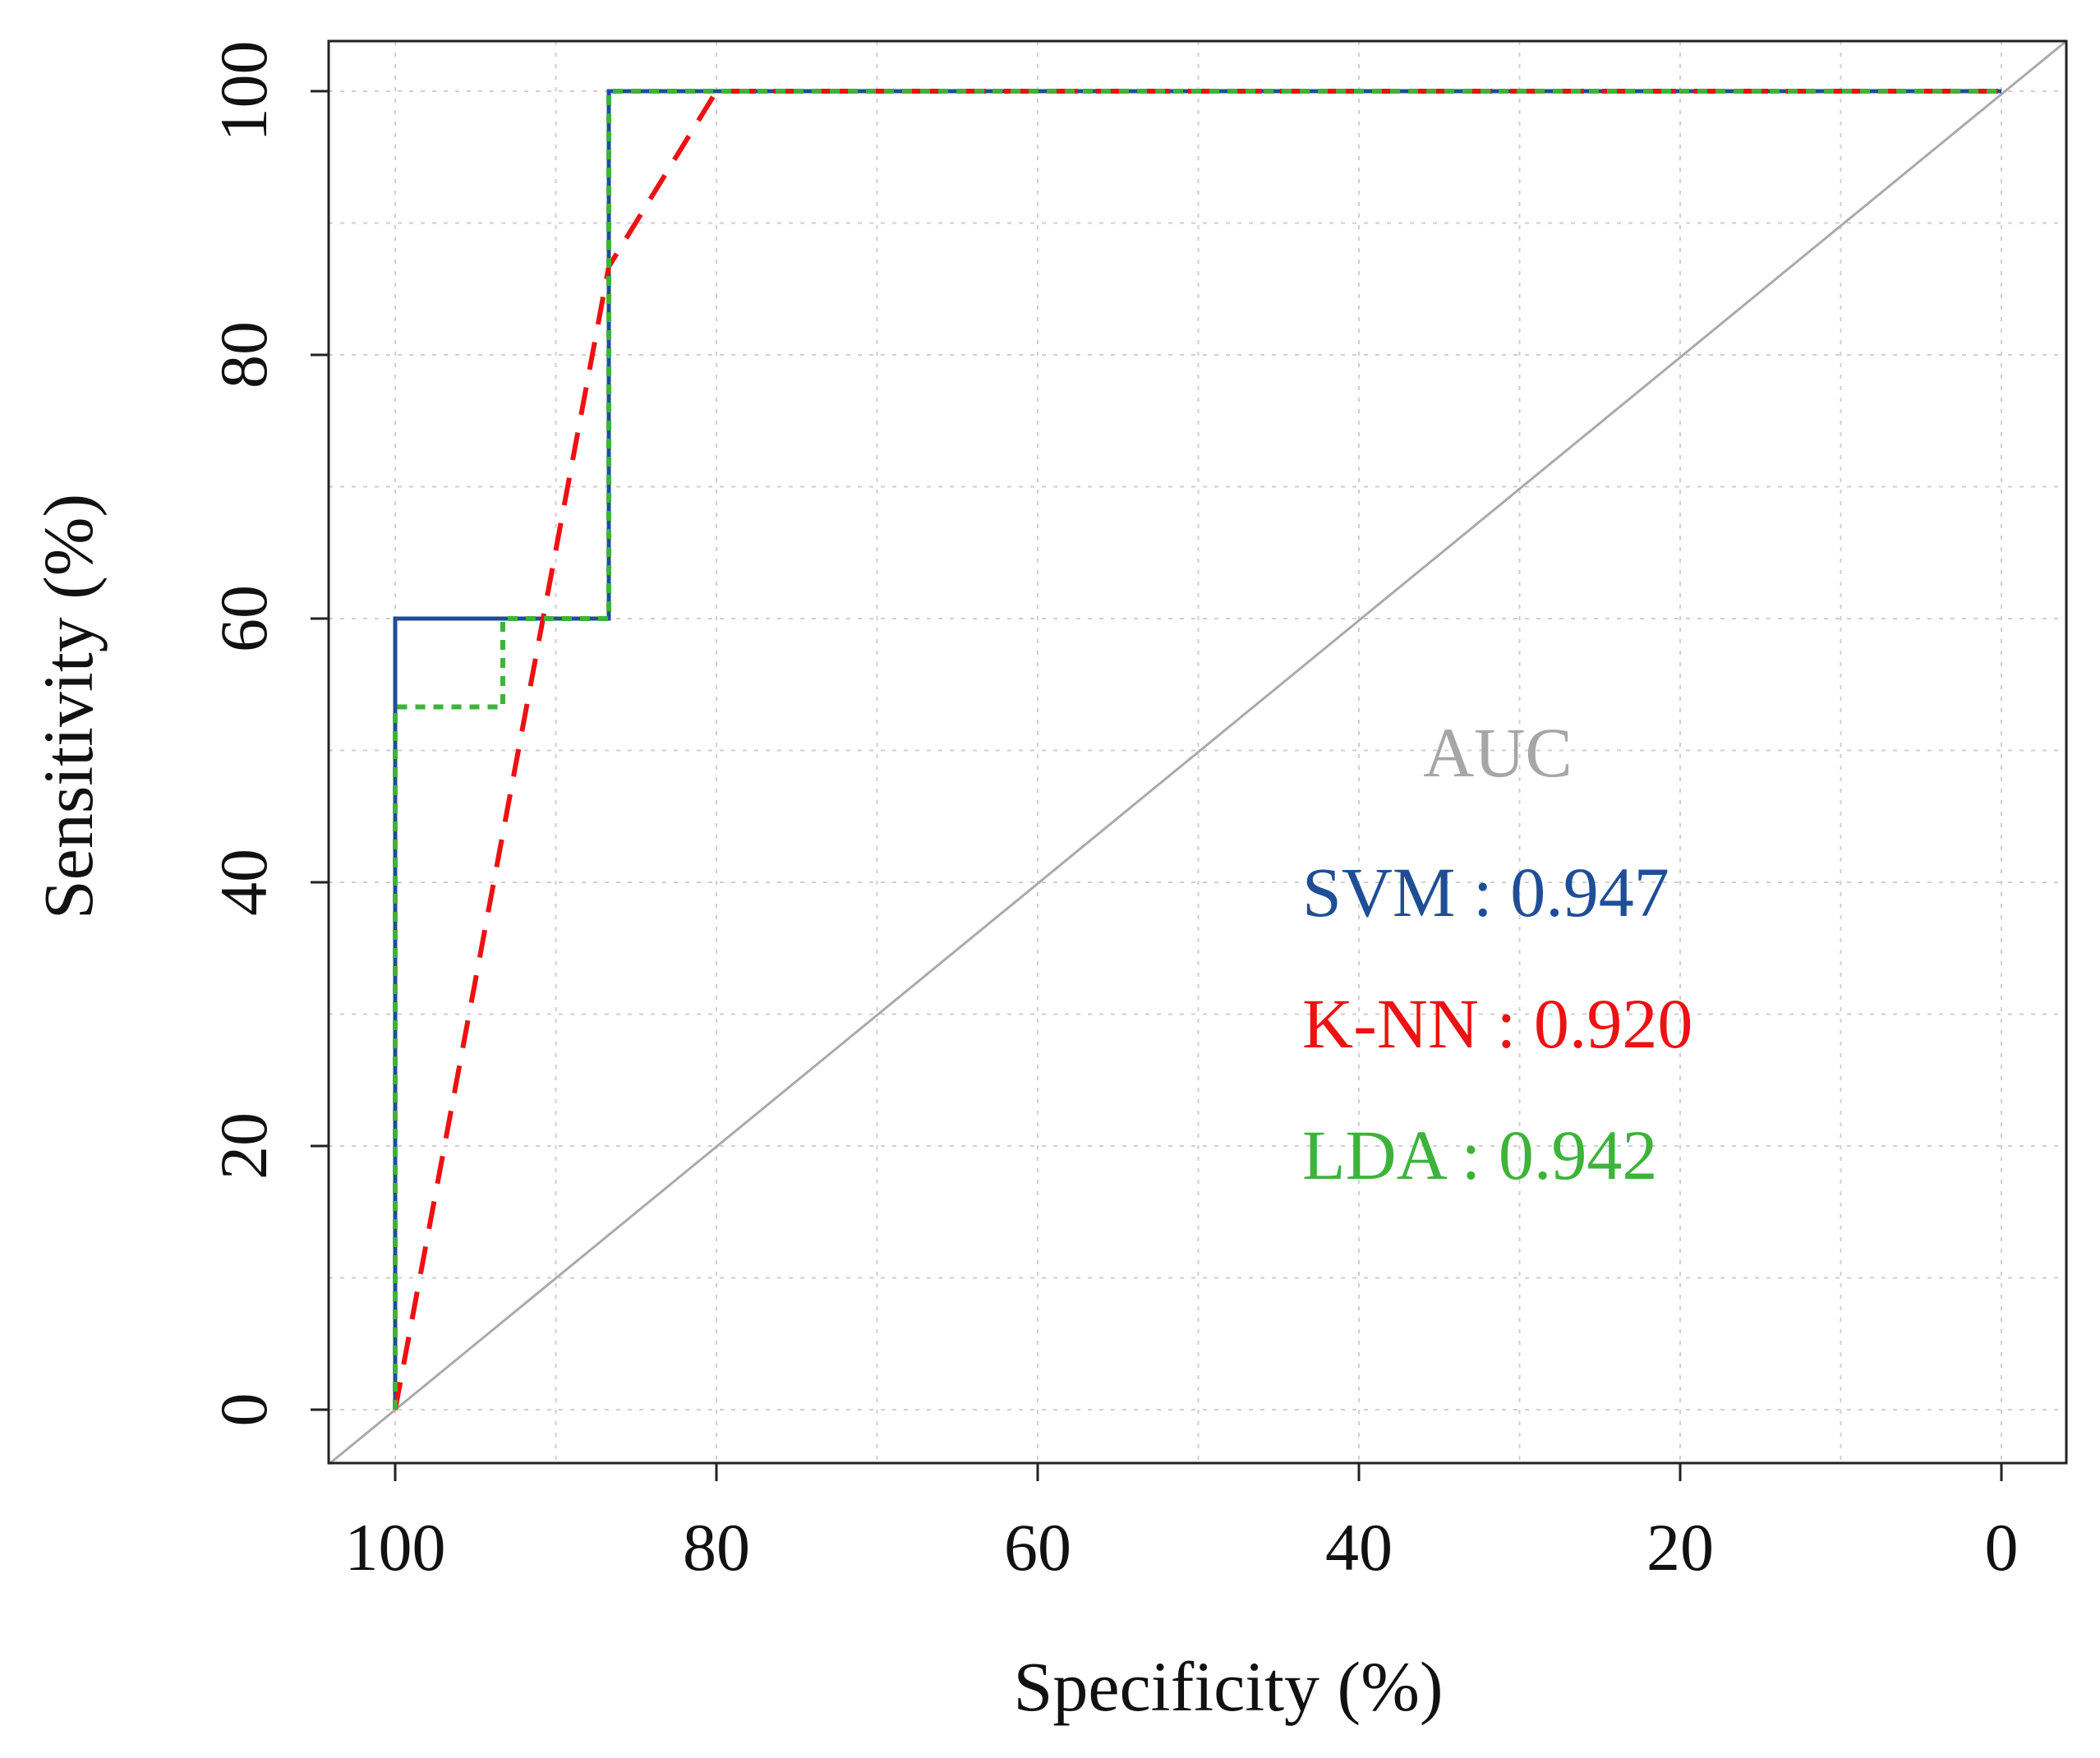 The width and height of the screenshot is (2100, 1758). Describe the element at coordinates (243, 91) in the screenshot. I see `y-tick-label: 100` at that location.